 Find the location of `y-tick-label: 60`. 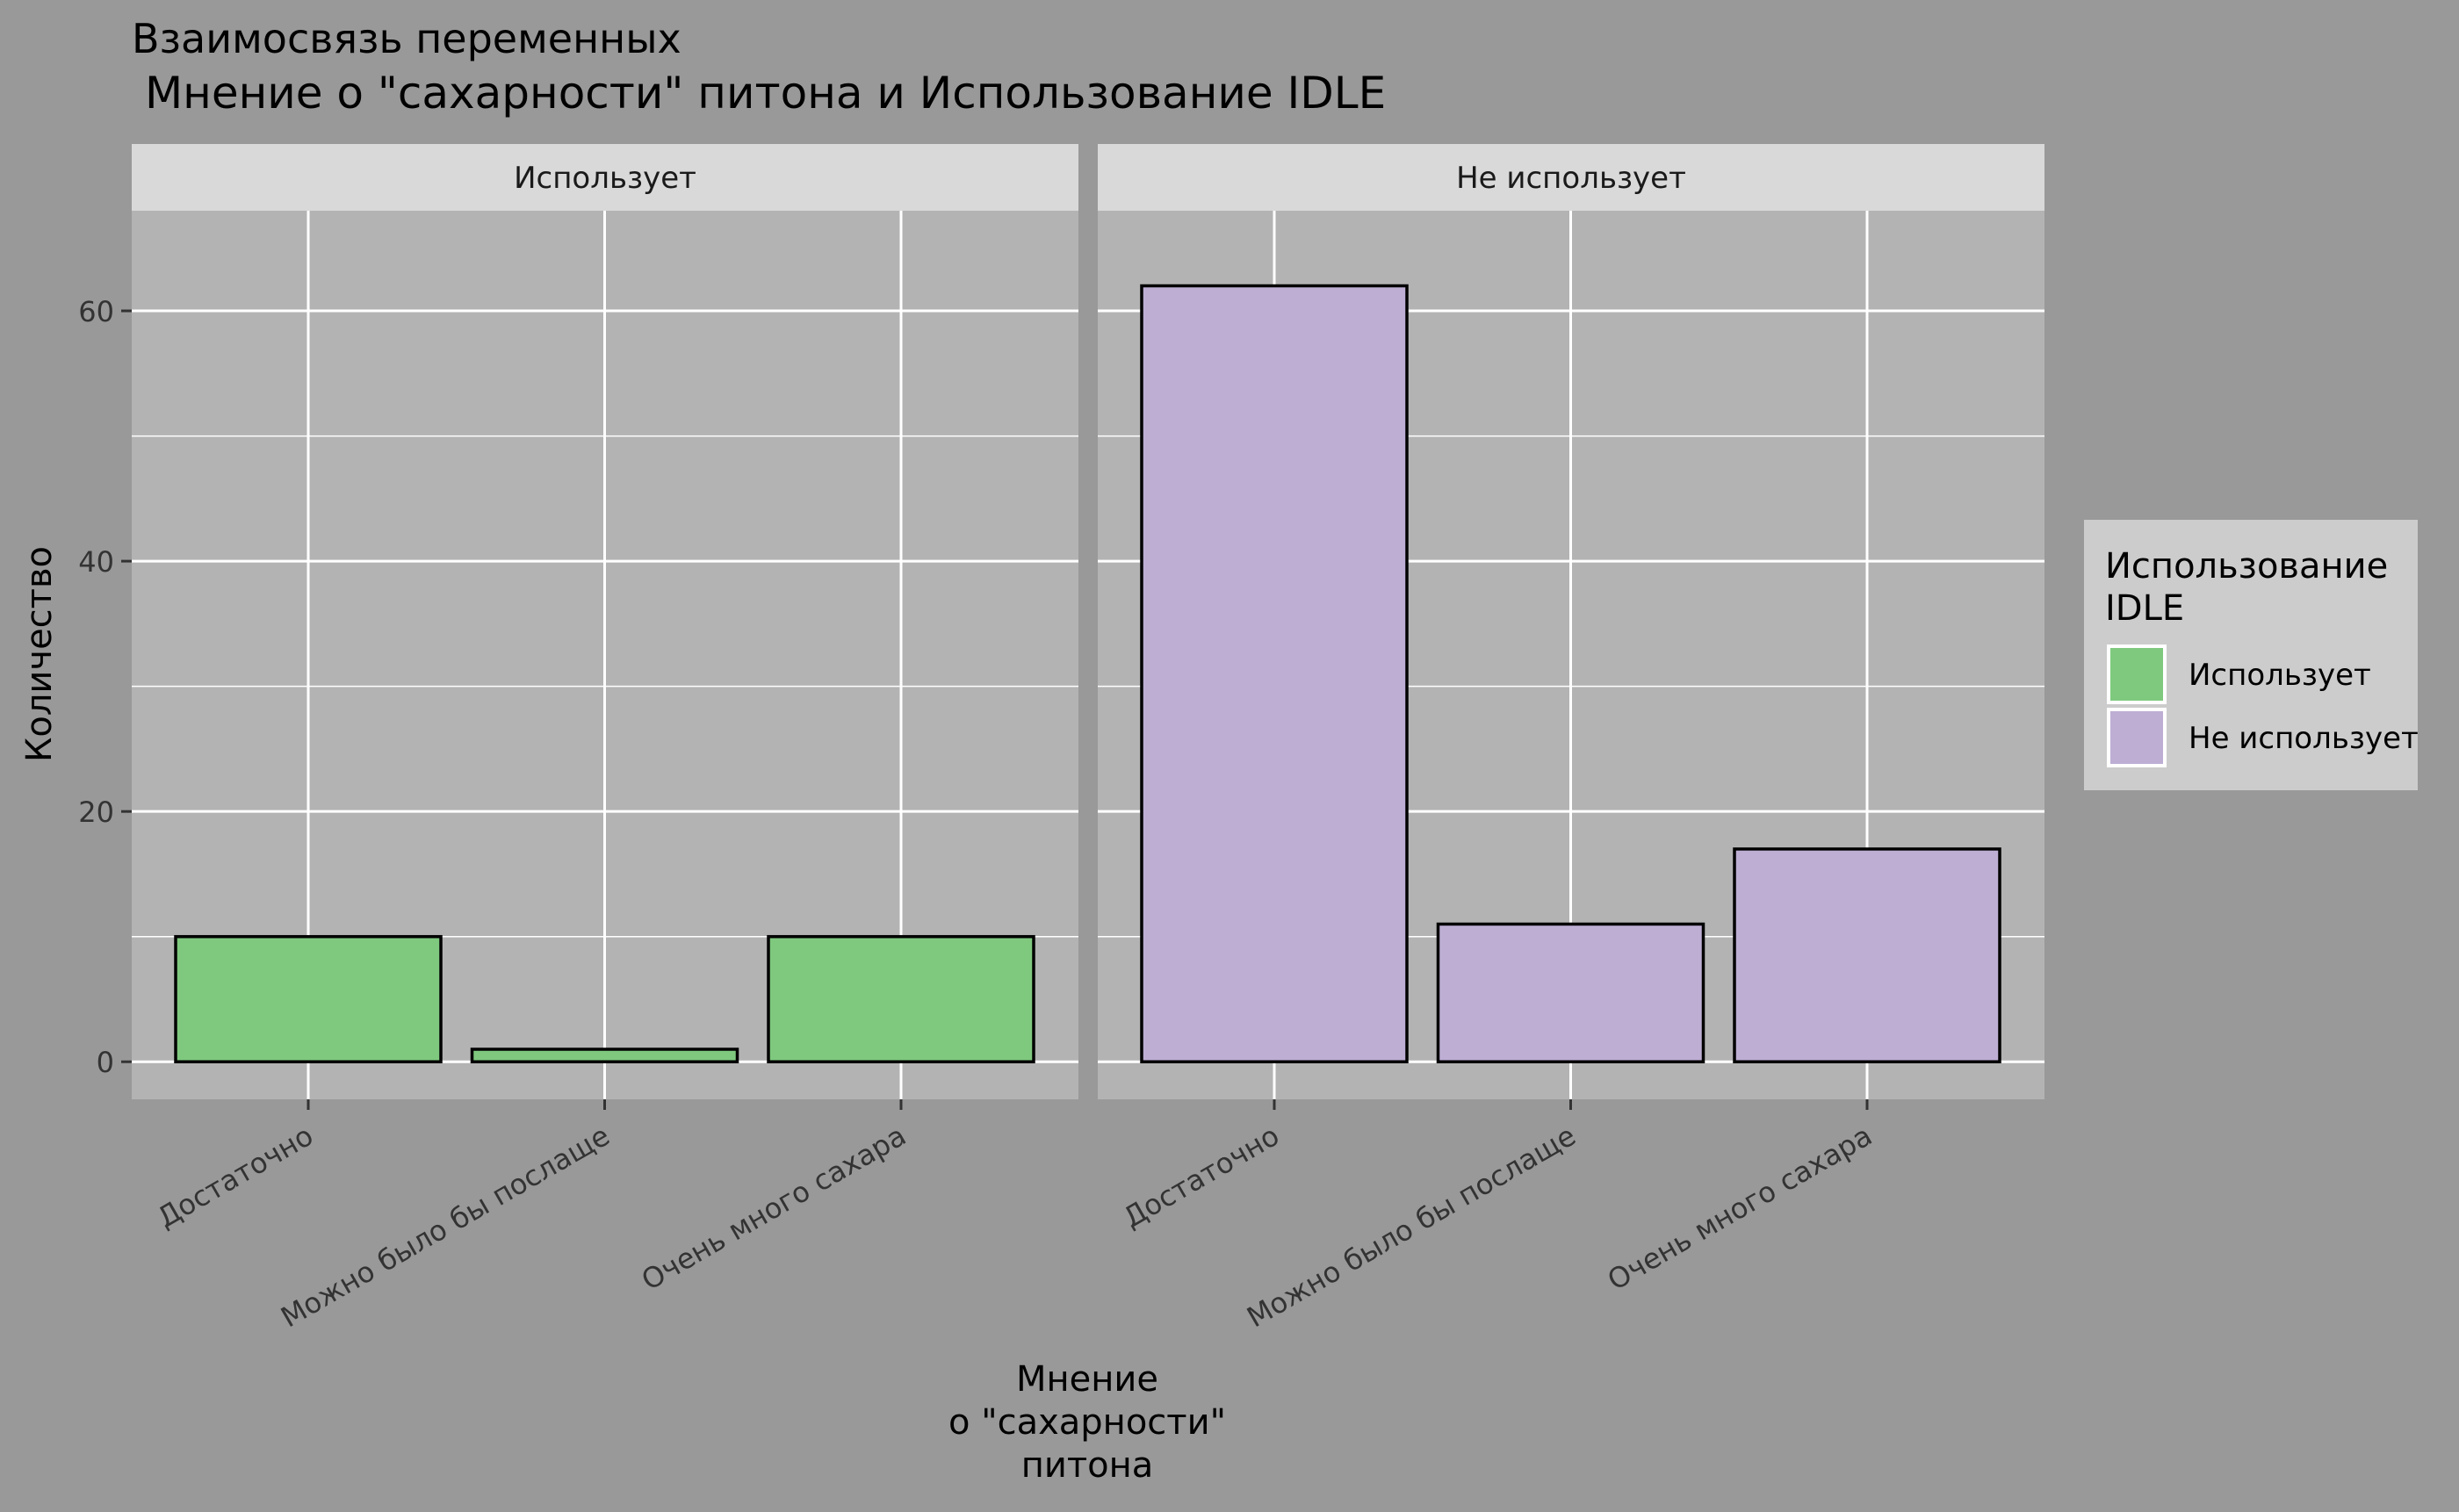

y-tick-label: 60 is located at coordinates (96, 311).